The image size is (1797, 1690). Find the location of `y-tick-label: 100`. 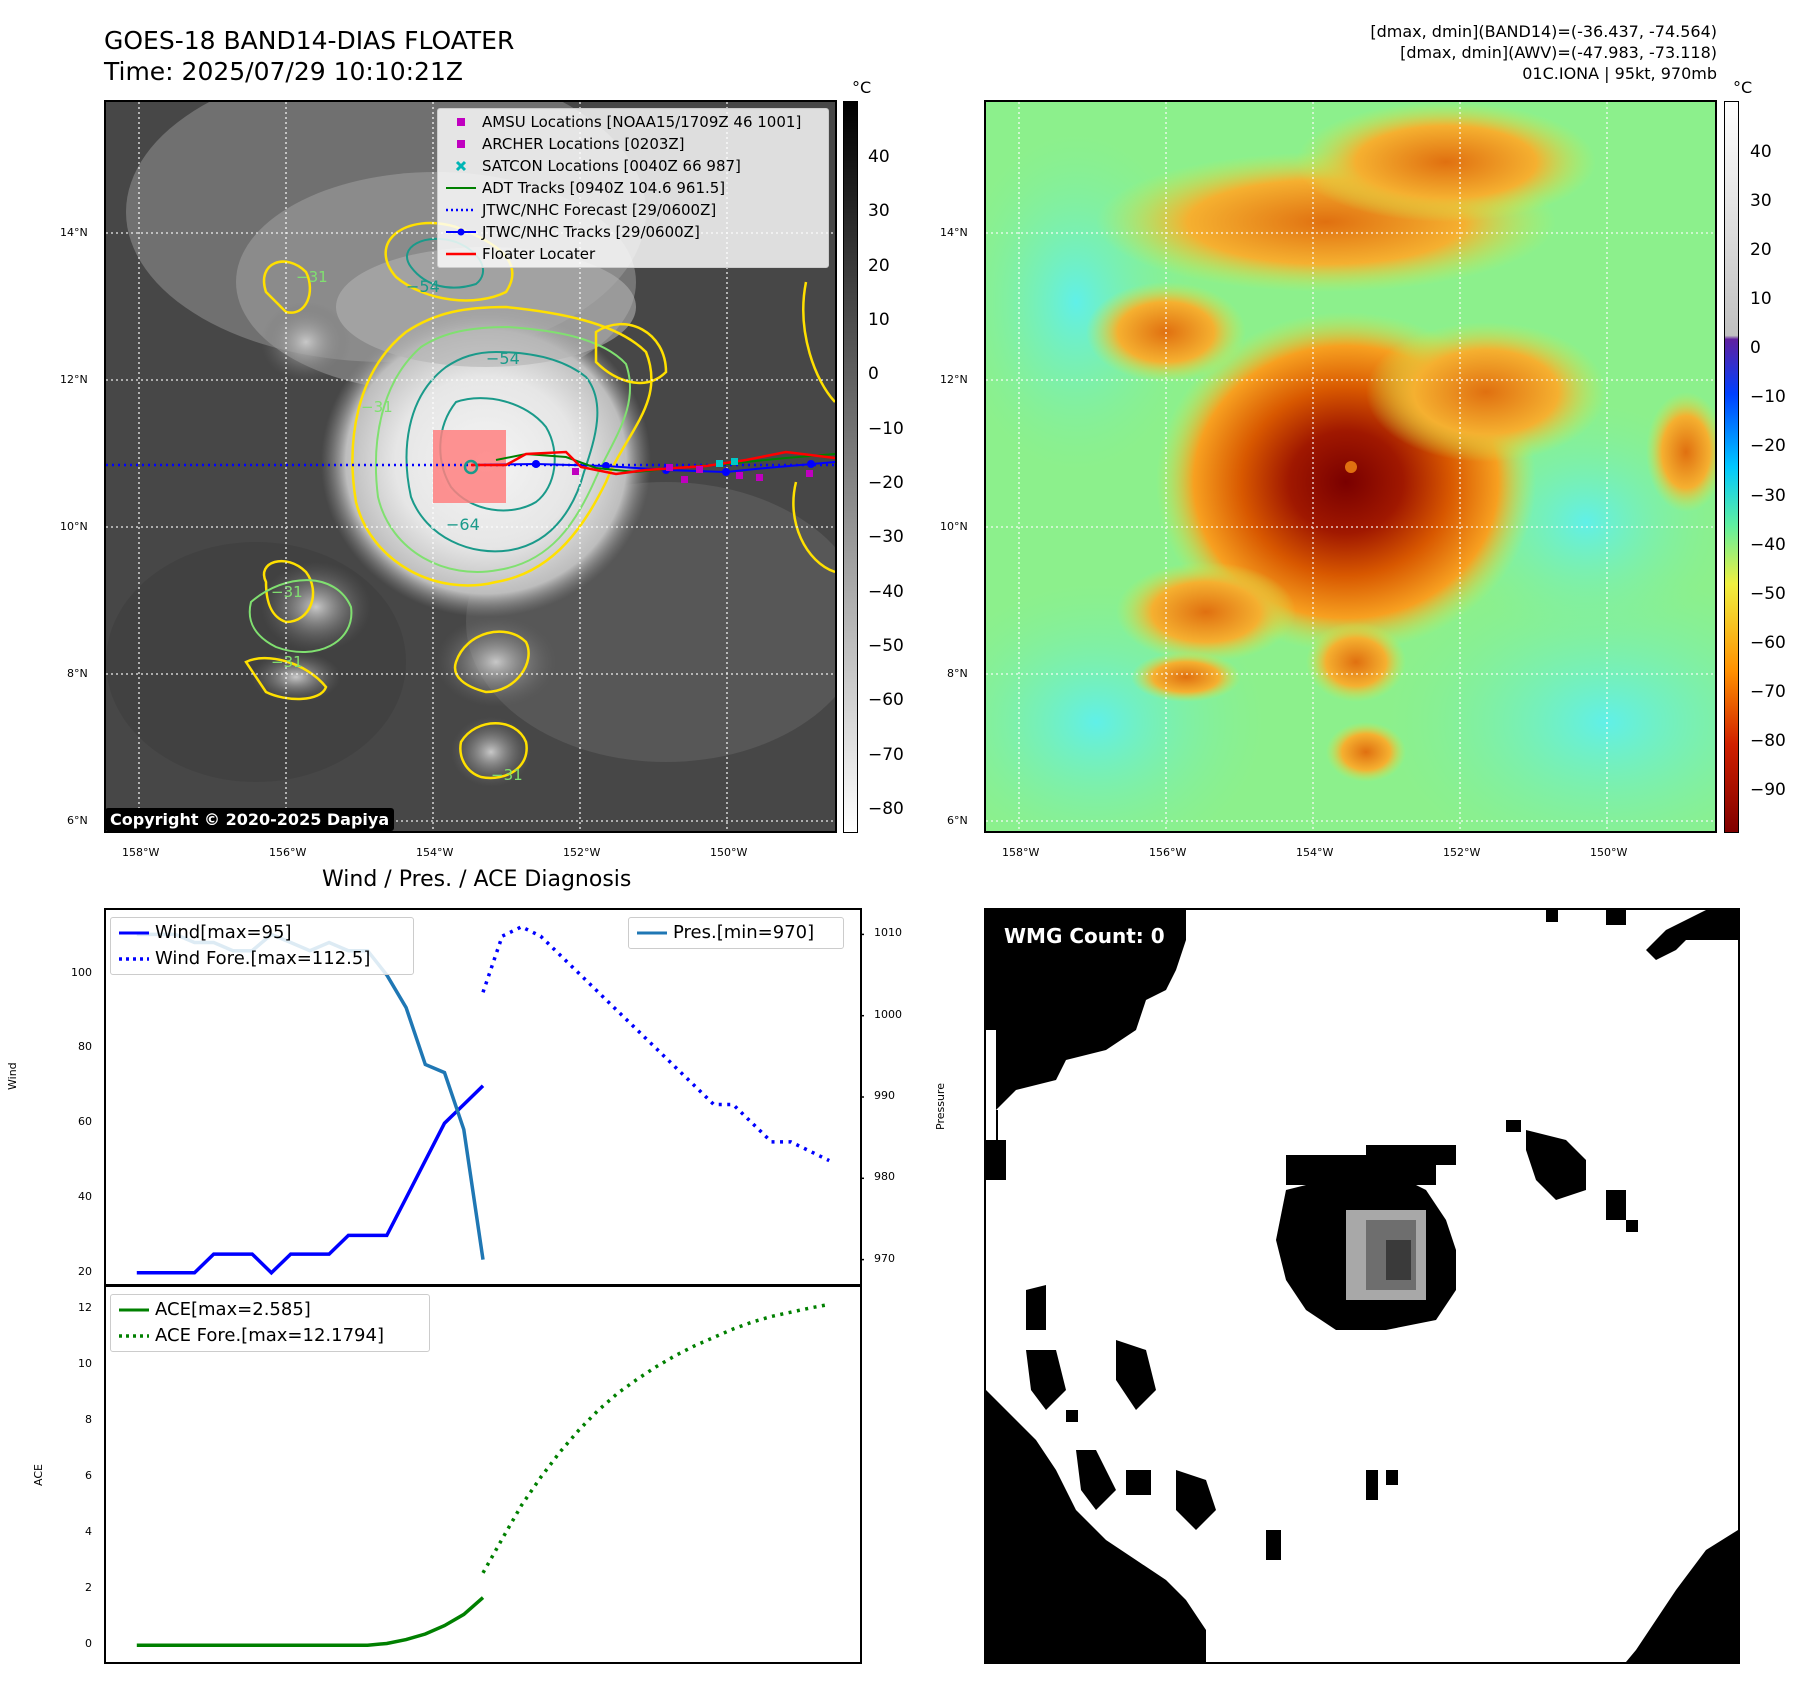

y-tick-label: 100 is located at coordinates (81, 972).